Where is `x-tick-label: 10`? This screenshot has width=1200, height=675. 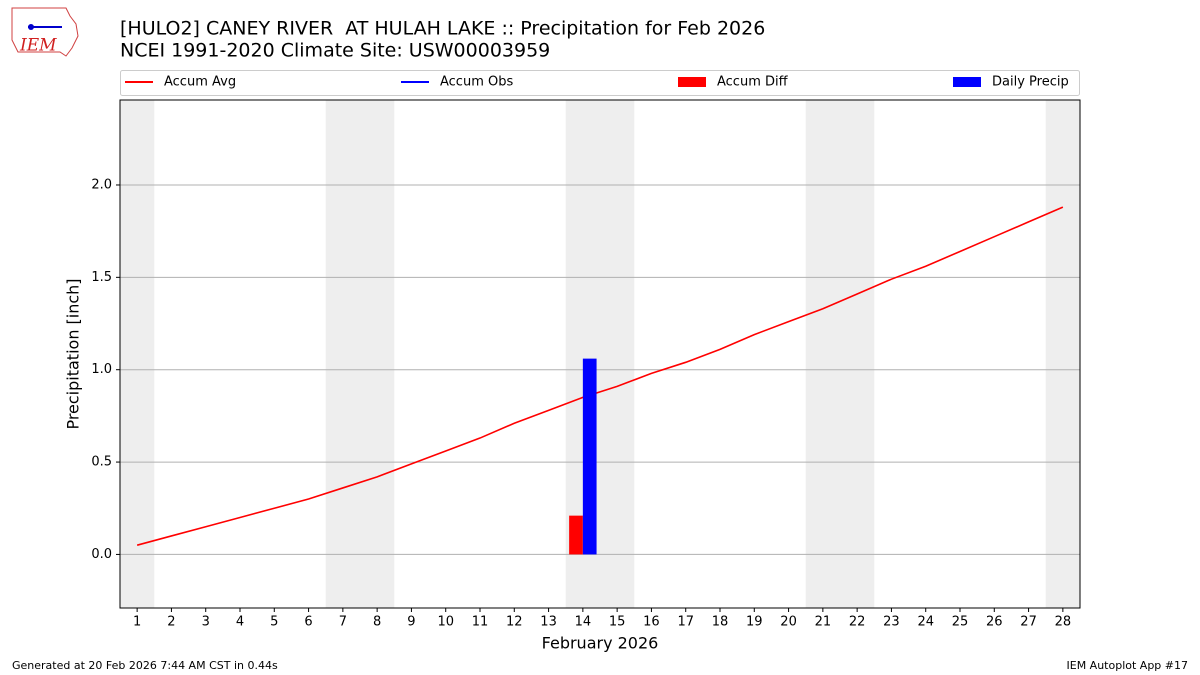 x-tick-label: 10 is located at coordinates (445, 622).